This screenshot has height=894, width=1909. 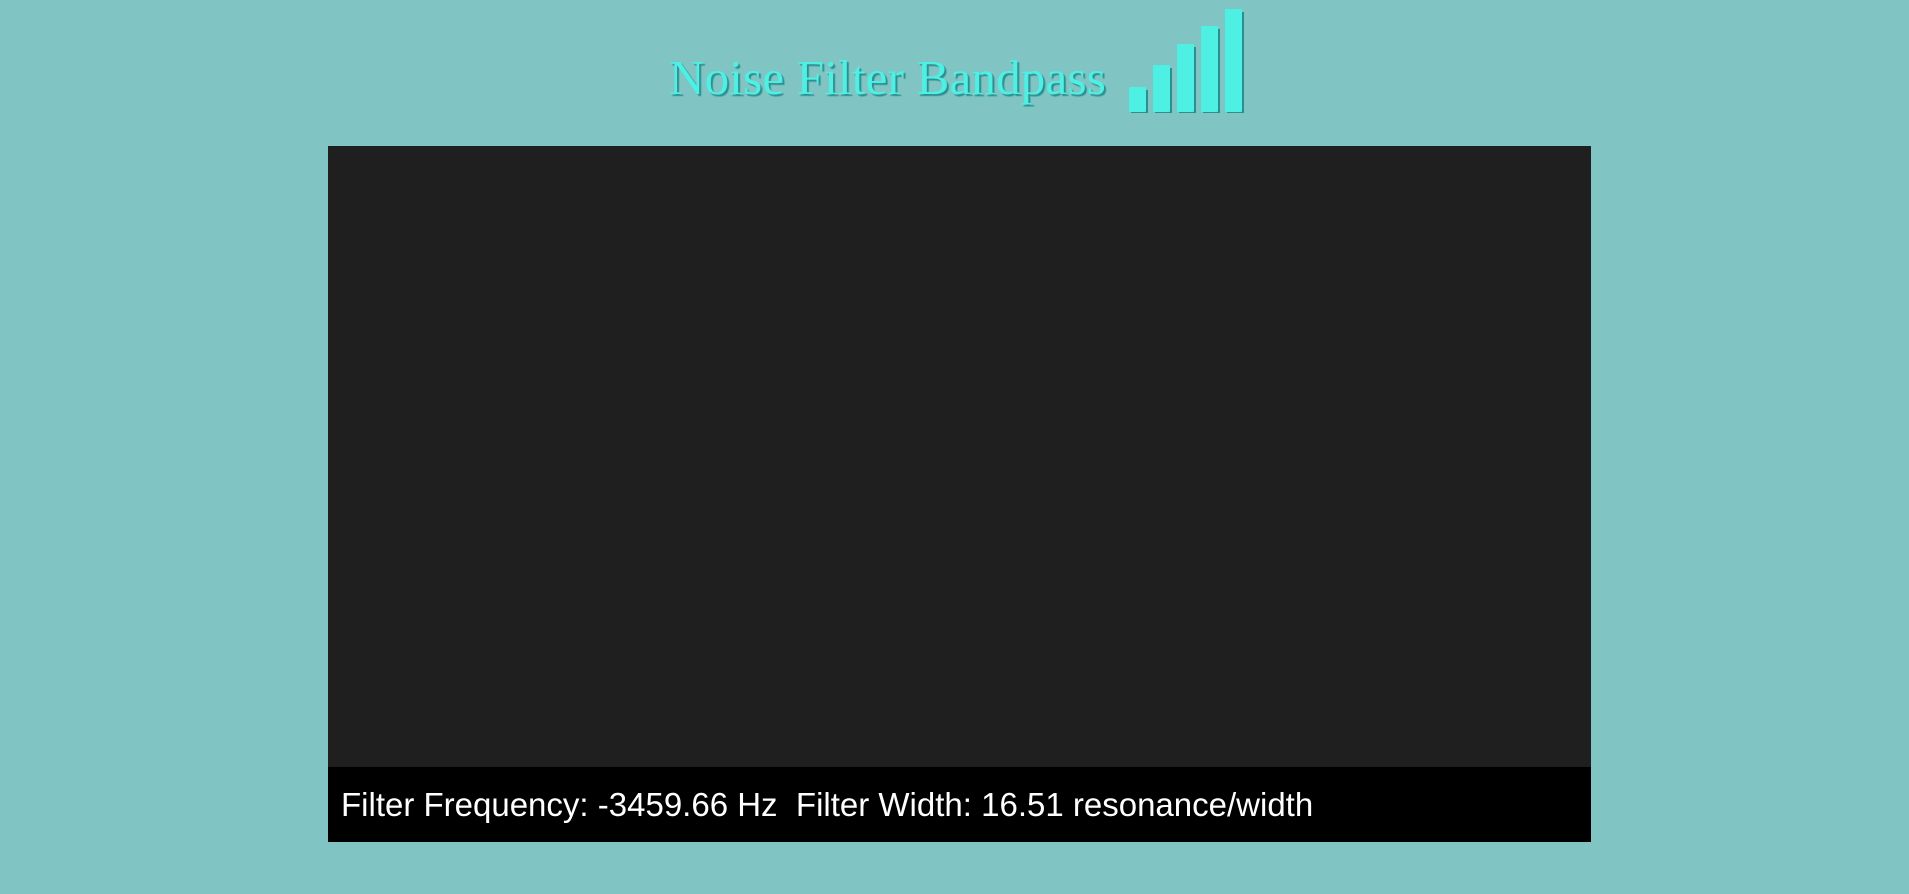 I want to click on width-label: Filter Width:, so click(x=883, y=804).